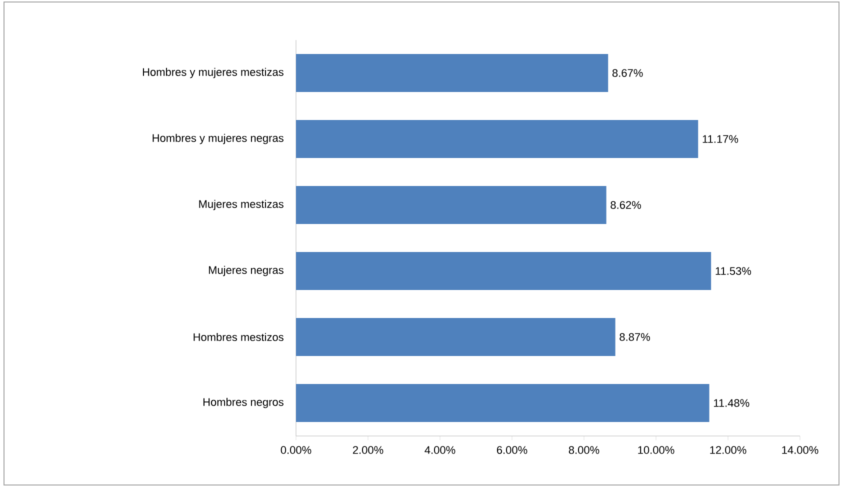  I want to click on y-tick-label: Hombres negros, so click(243, 403).